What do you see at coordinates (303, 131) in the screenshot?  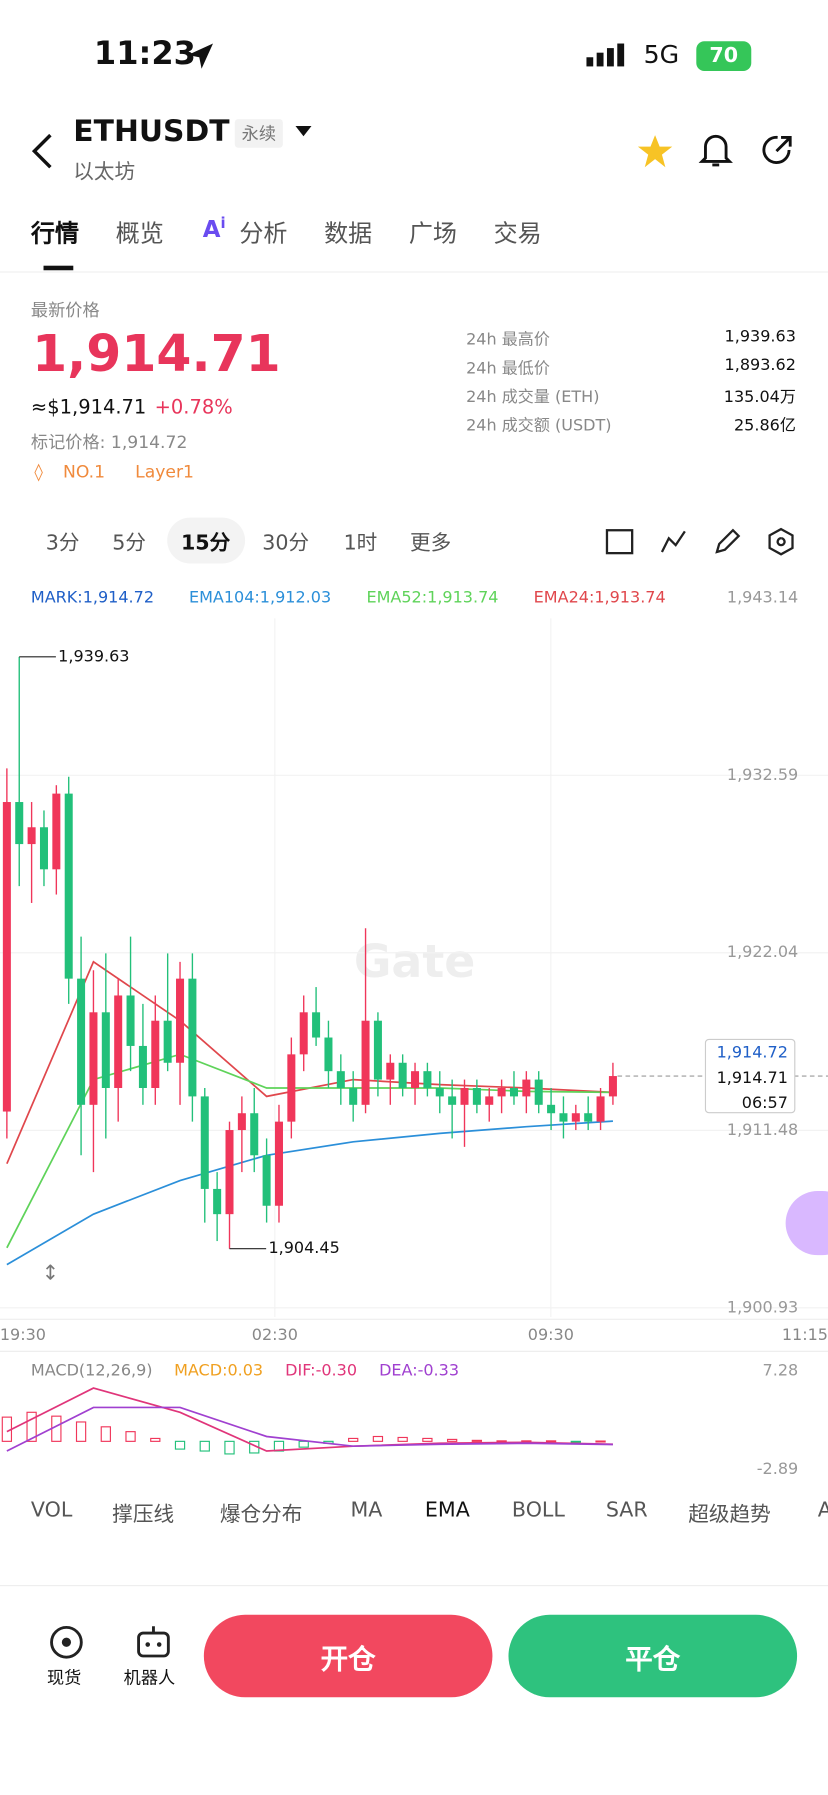 I see `dropdown-icon` at bounding box center [303, 131].